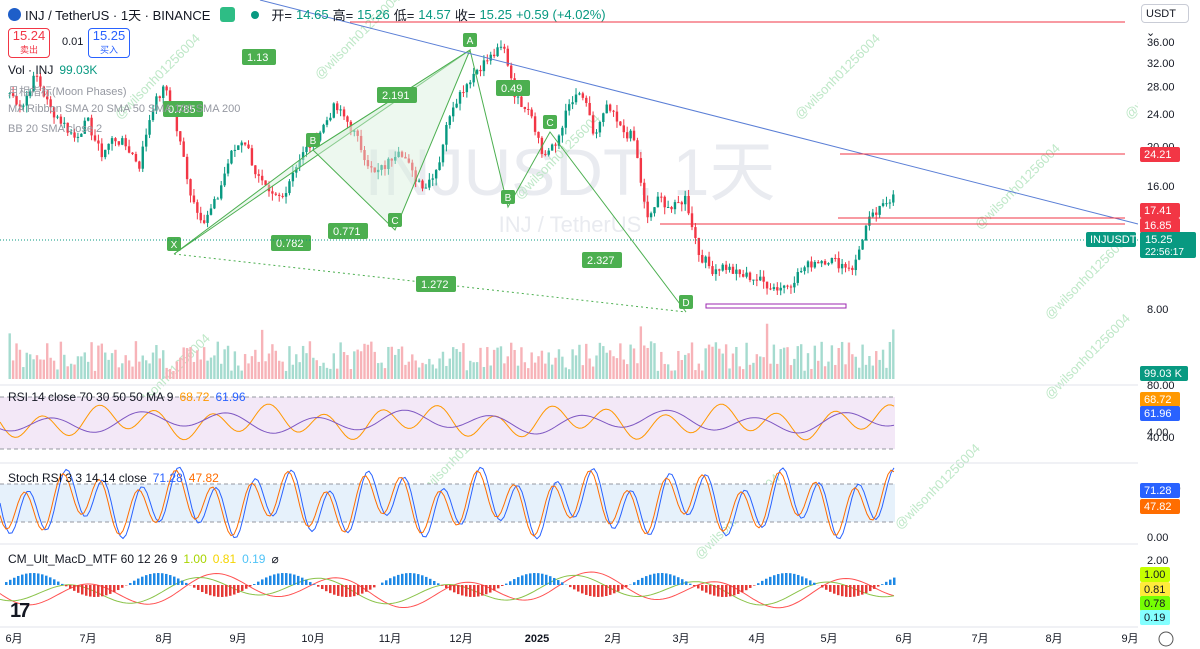 This screenshot has width=1200, height=649. What do you see at coordinates (109, 43) in the screenshot?
I see `buy-button: 15.25 买入` at bounding box center [109, 43].